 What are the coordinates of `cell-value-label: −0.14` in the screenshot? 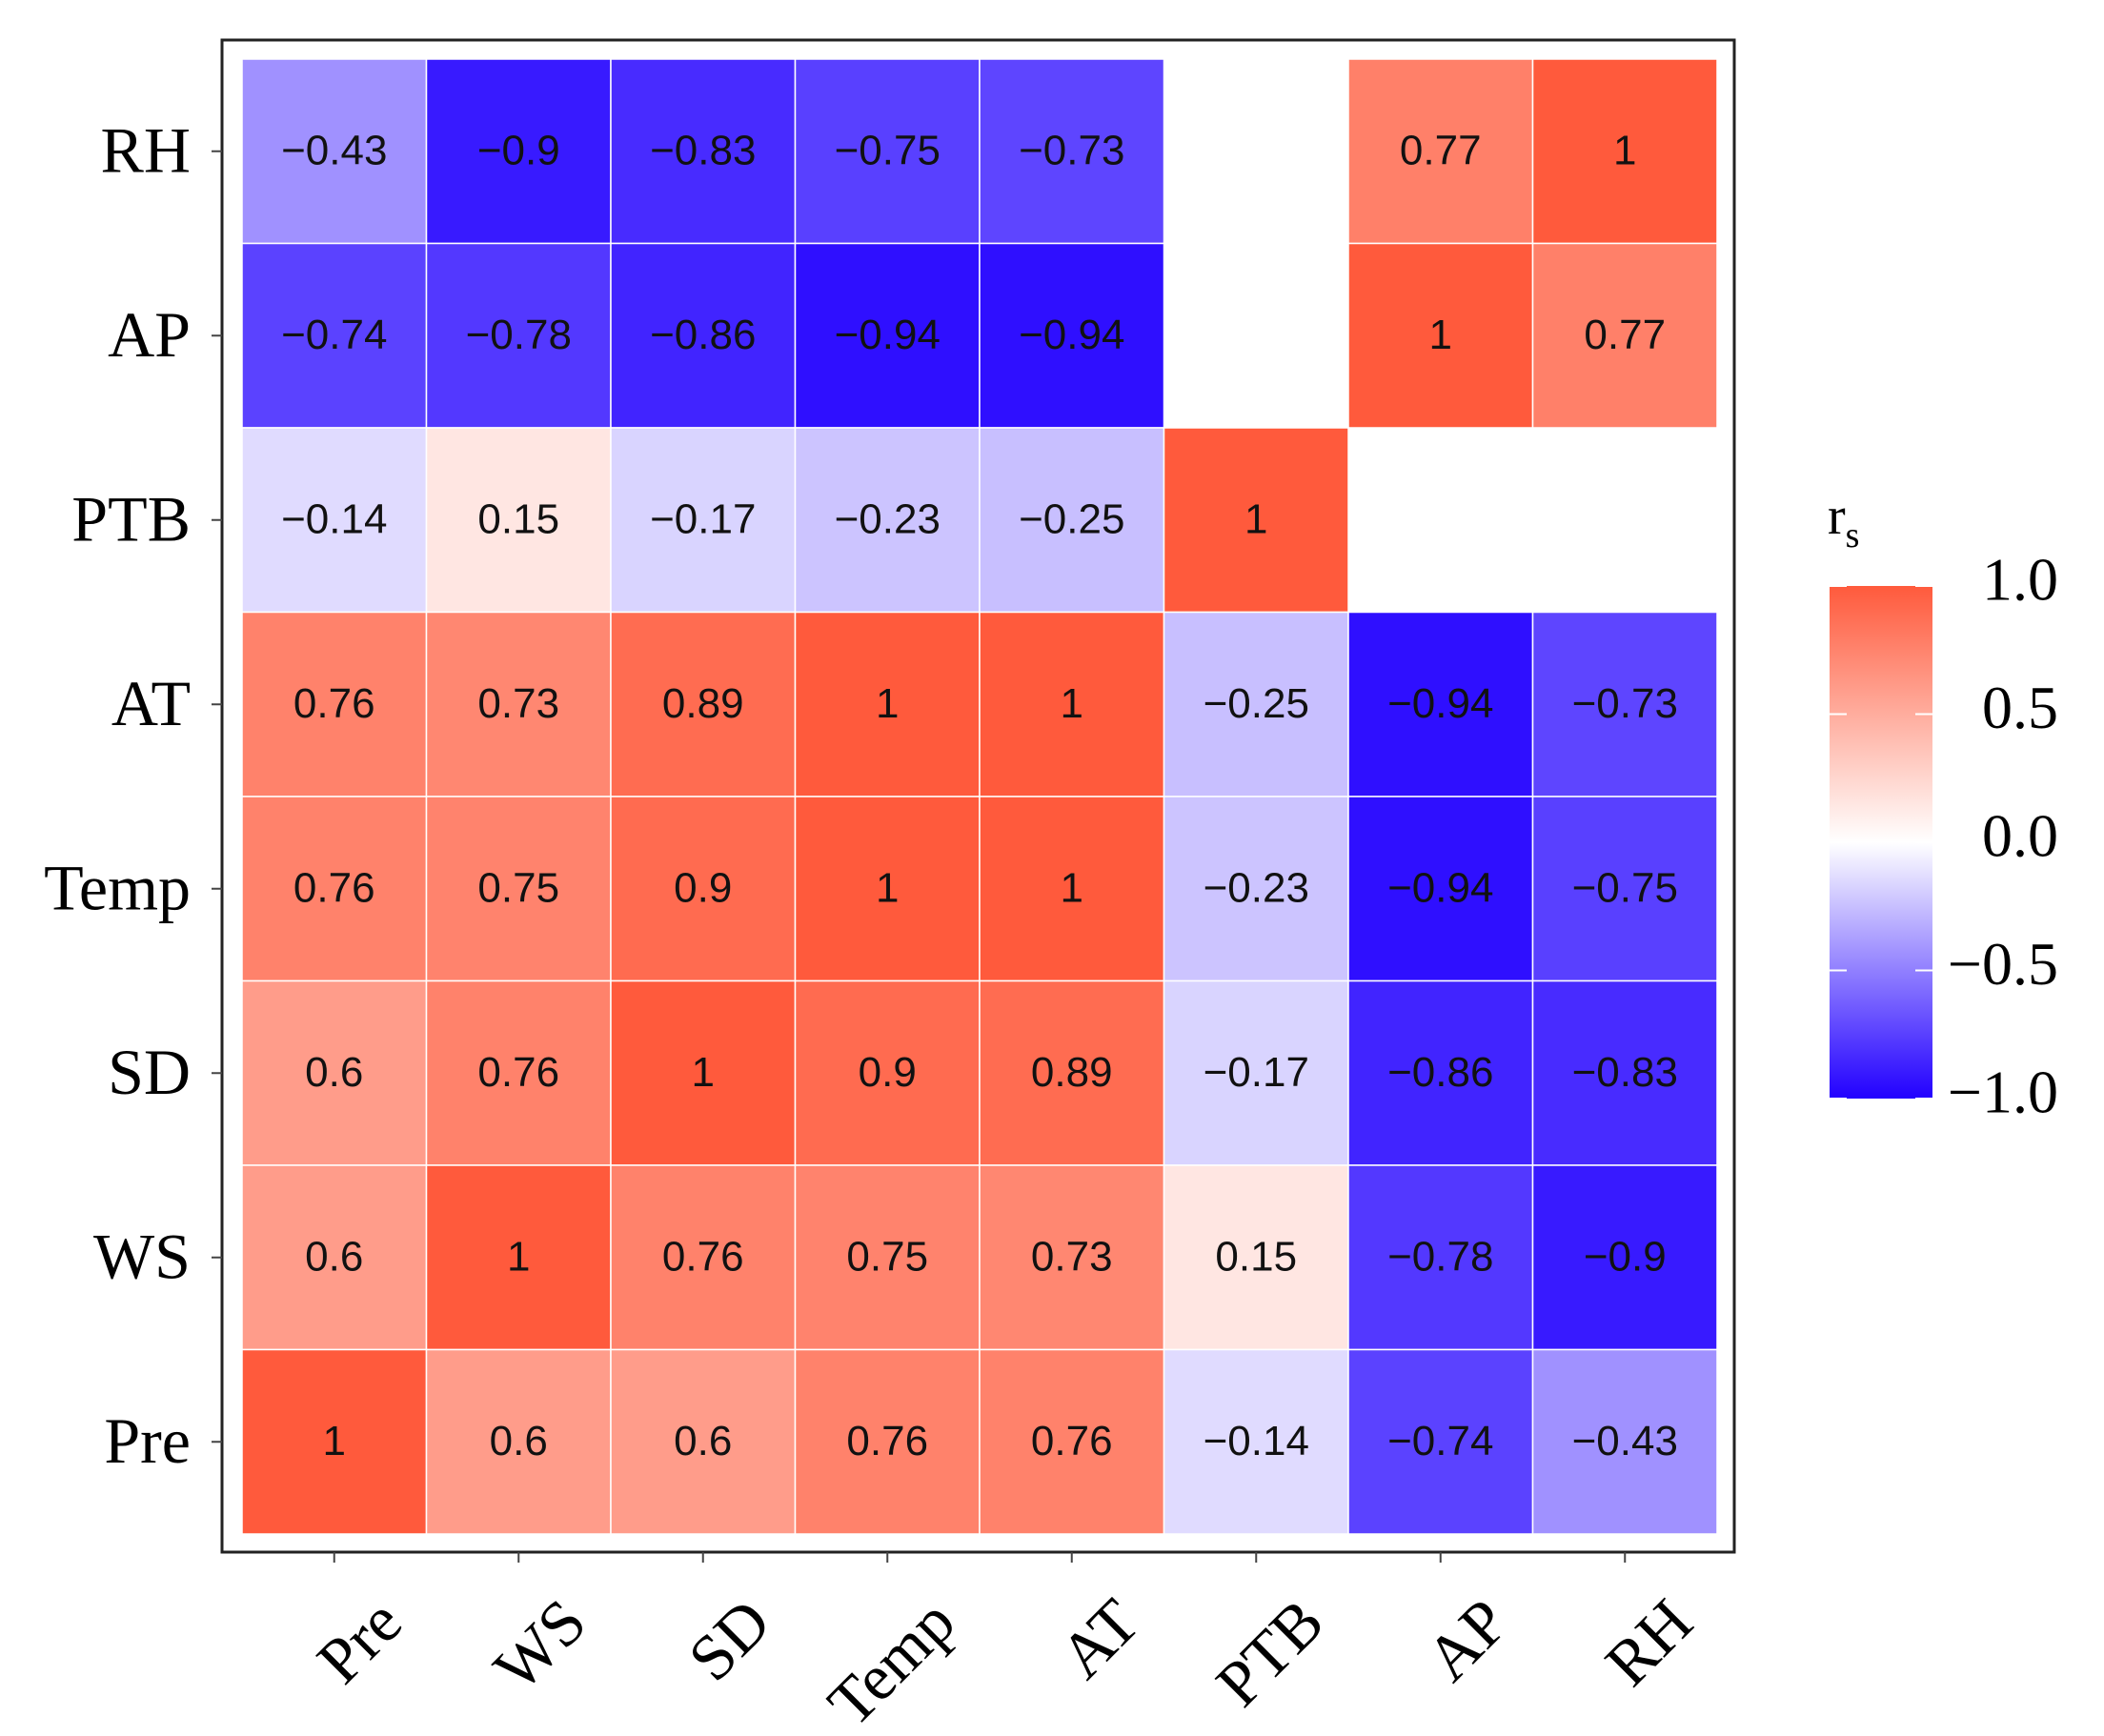 It's located at (1256, 1441).